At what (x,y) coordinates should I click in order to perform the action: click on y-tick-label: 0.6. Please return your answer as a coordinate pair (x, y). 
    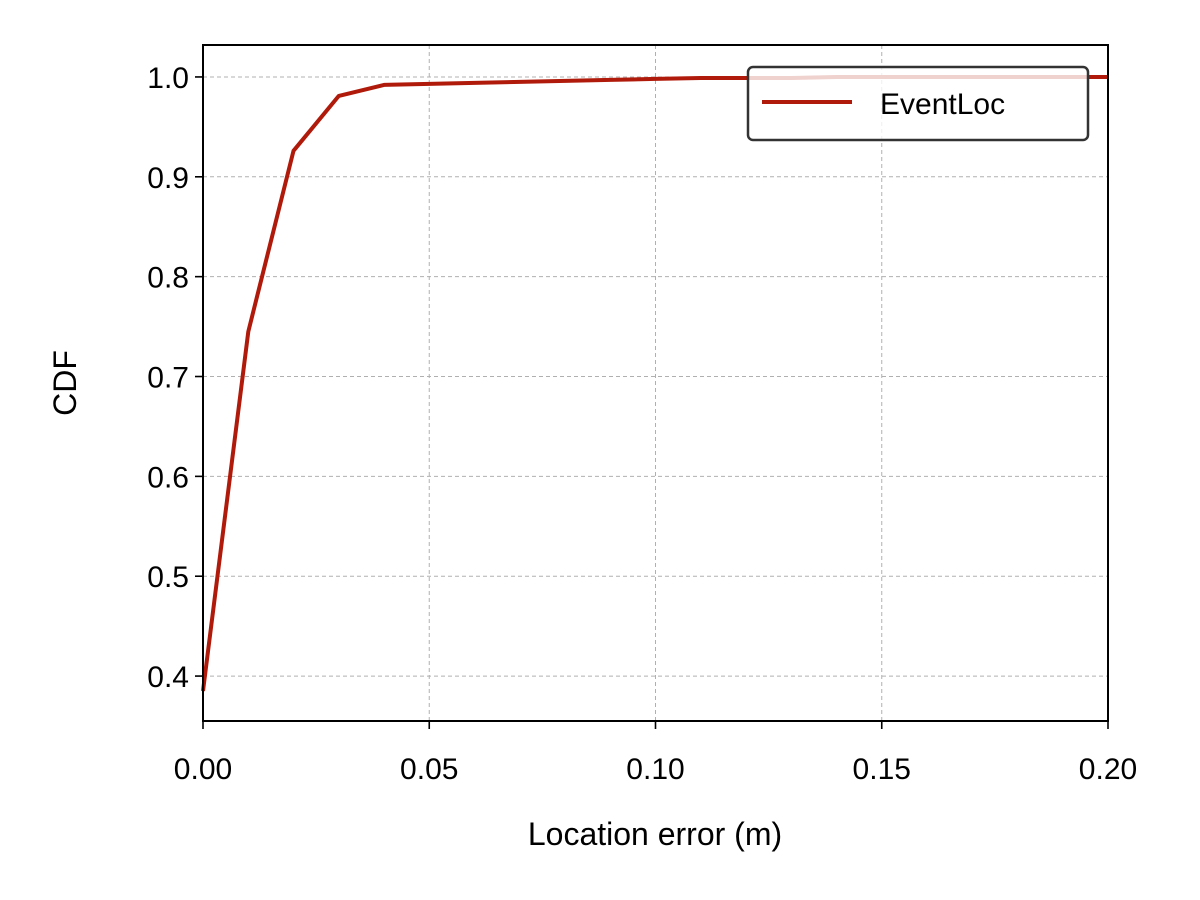
    Looking at the image, I should click on (168, 477).